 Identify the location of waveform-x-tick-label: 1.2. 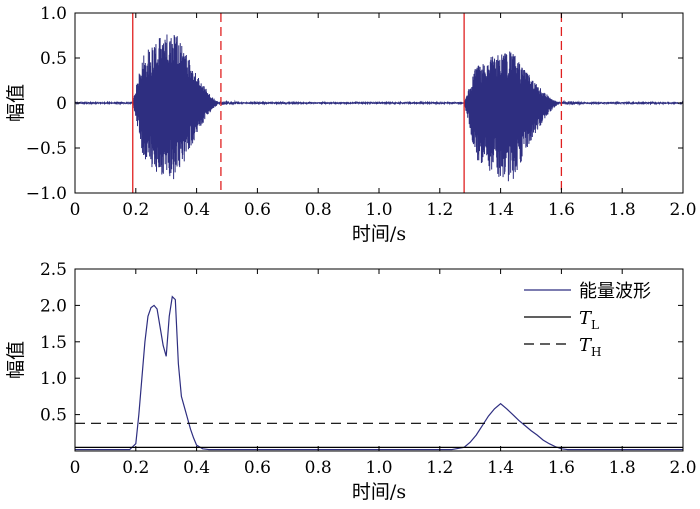
(439, 210).